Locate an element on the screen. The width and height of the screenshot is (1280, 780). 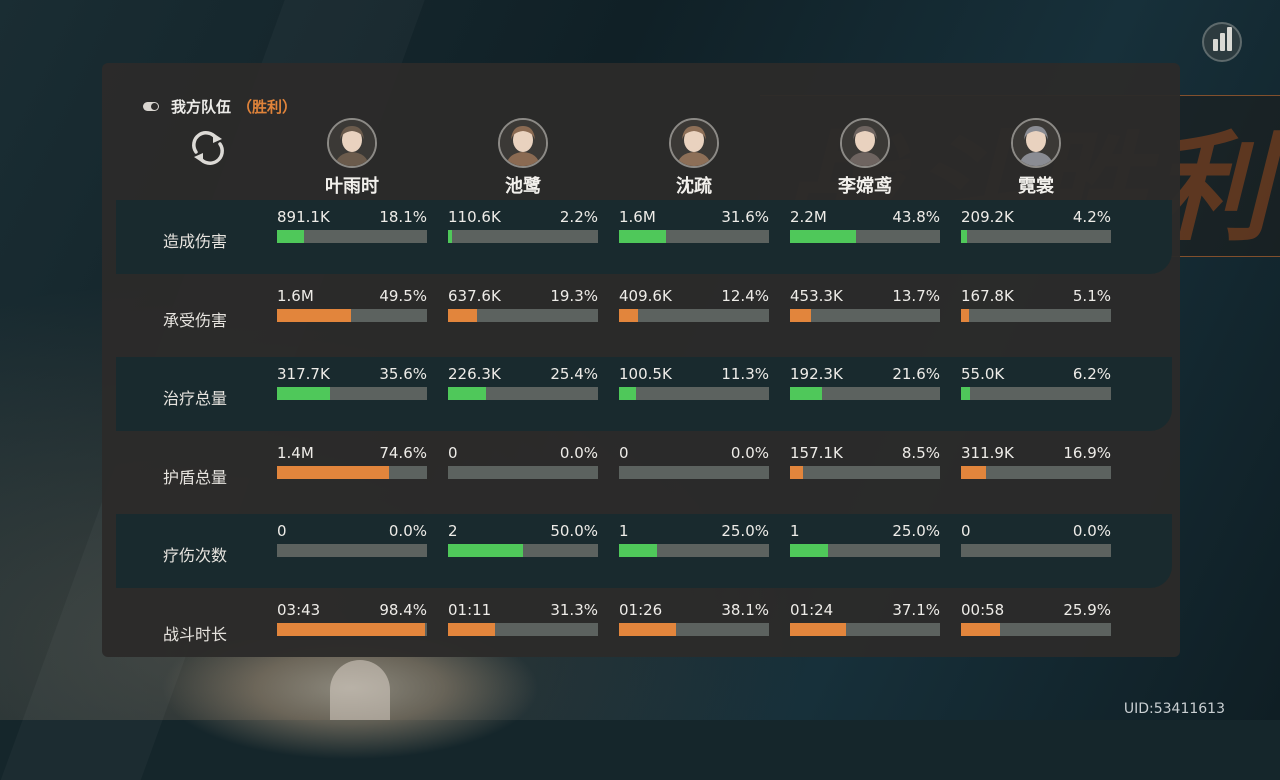
stat-value: 2 is located at coordinates (453, 531).